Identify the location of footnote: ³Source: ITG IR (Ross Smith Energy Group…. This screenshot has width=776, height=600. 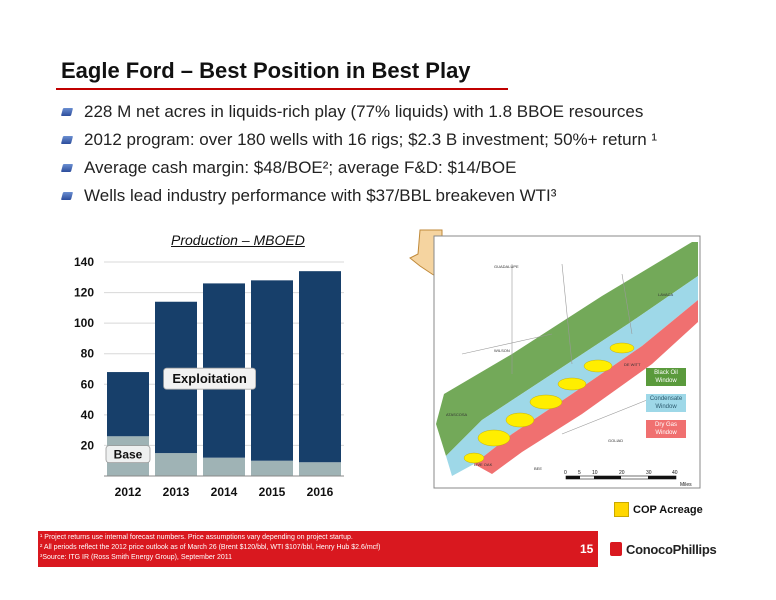
(136, 557).